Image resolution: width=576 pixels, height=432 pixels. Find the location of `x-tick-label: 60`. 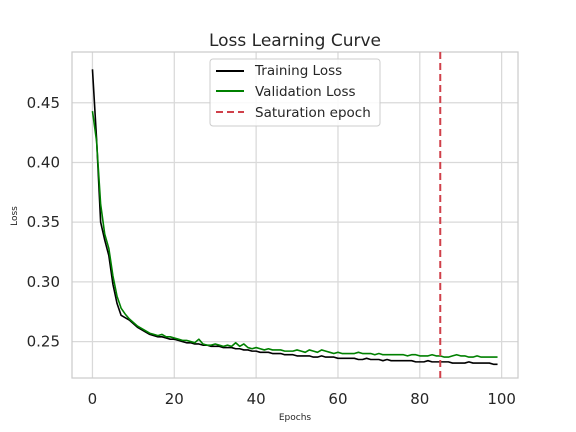

x-tick-label: 60 is located at coordinates (337, 399).